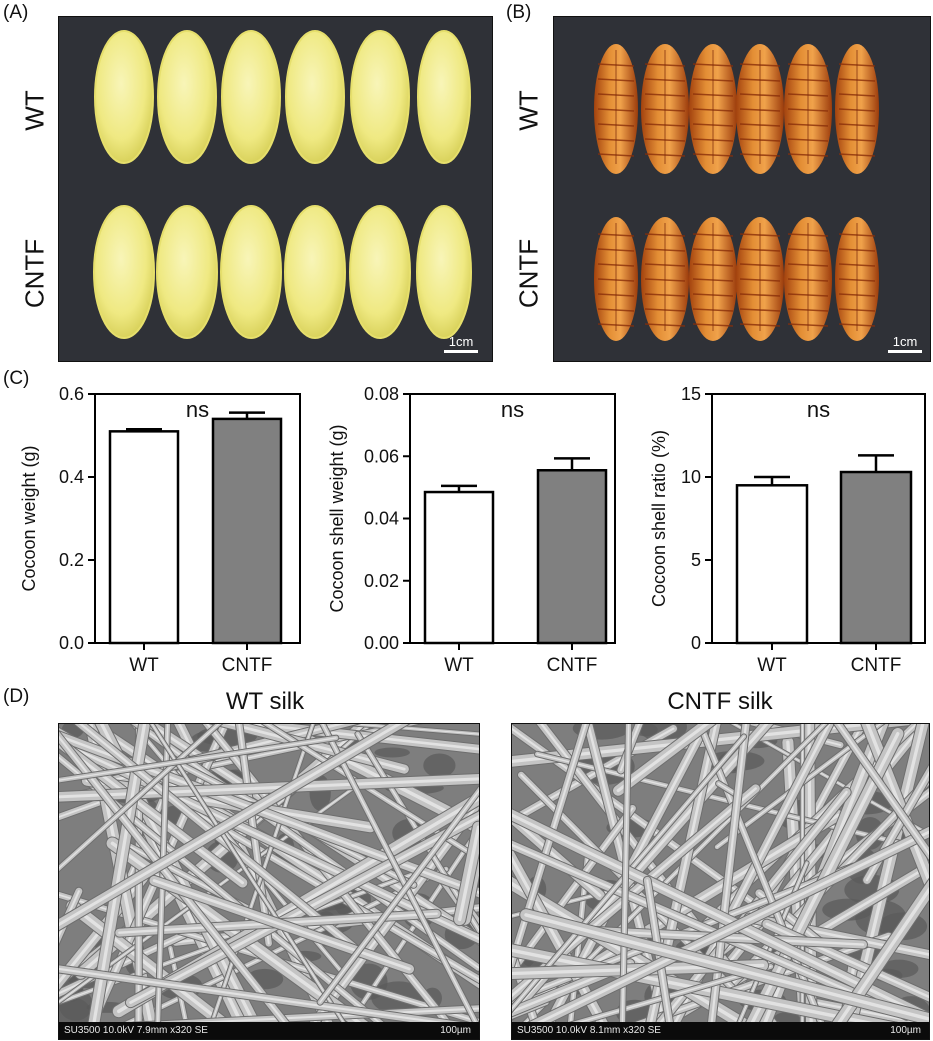 Image resolution: width=933 pixels, height=1041 pixels. What do you see at coordinates (528, 110) in the screenshot?
I see `panel-b-row-label-wt: WT` at bounding box center [528, 110].